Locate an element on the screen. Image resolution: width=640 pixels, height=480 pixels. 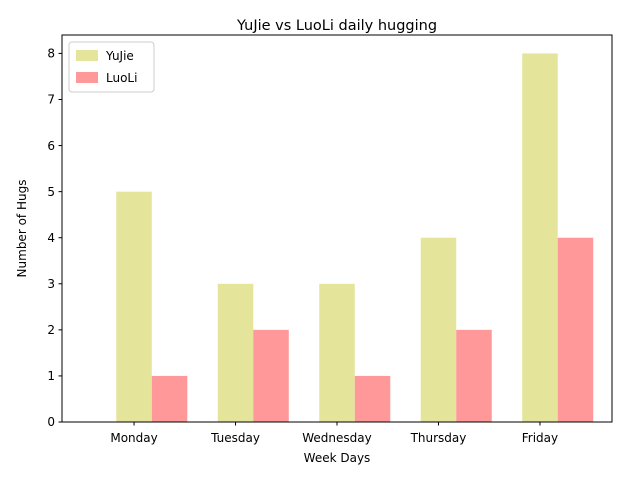
bar-luoli-wednesday is located at coordinates (372, 398).